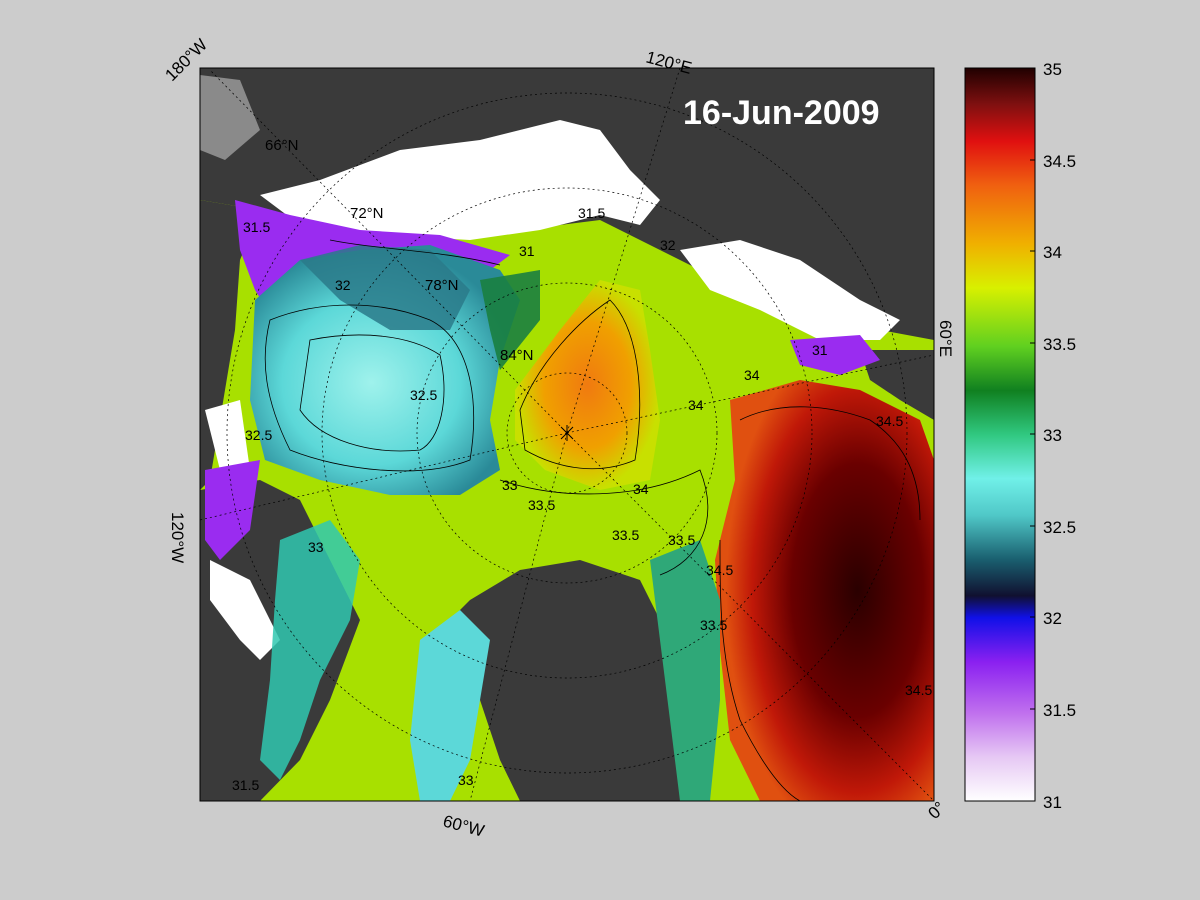  I want to click on colorbar-tick-label: 32.5, so click(1059, 527).